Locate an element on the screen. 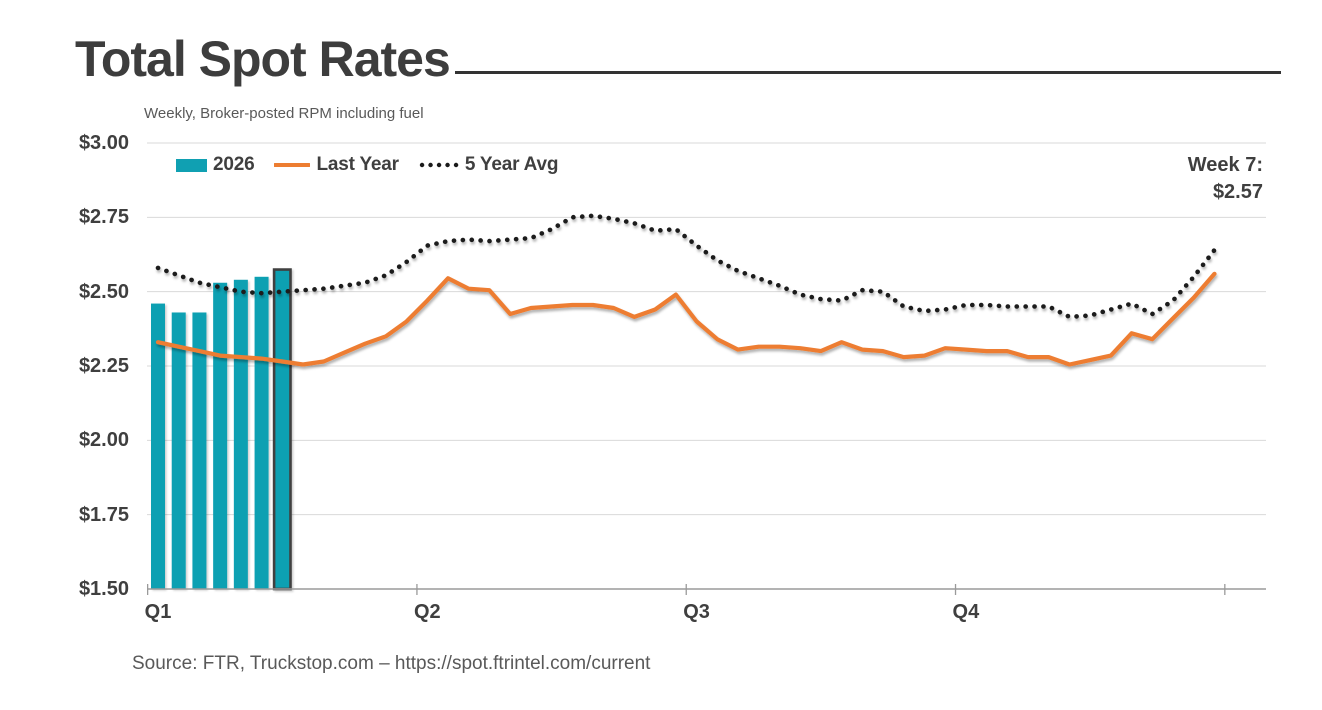 The height and width of the screenshot is (710, 1322). title-underline is located at coordinates (868, 72).